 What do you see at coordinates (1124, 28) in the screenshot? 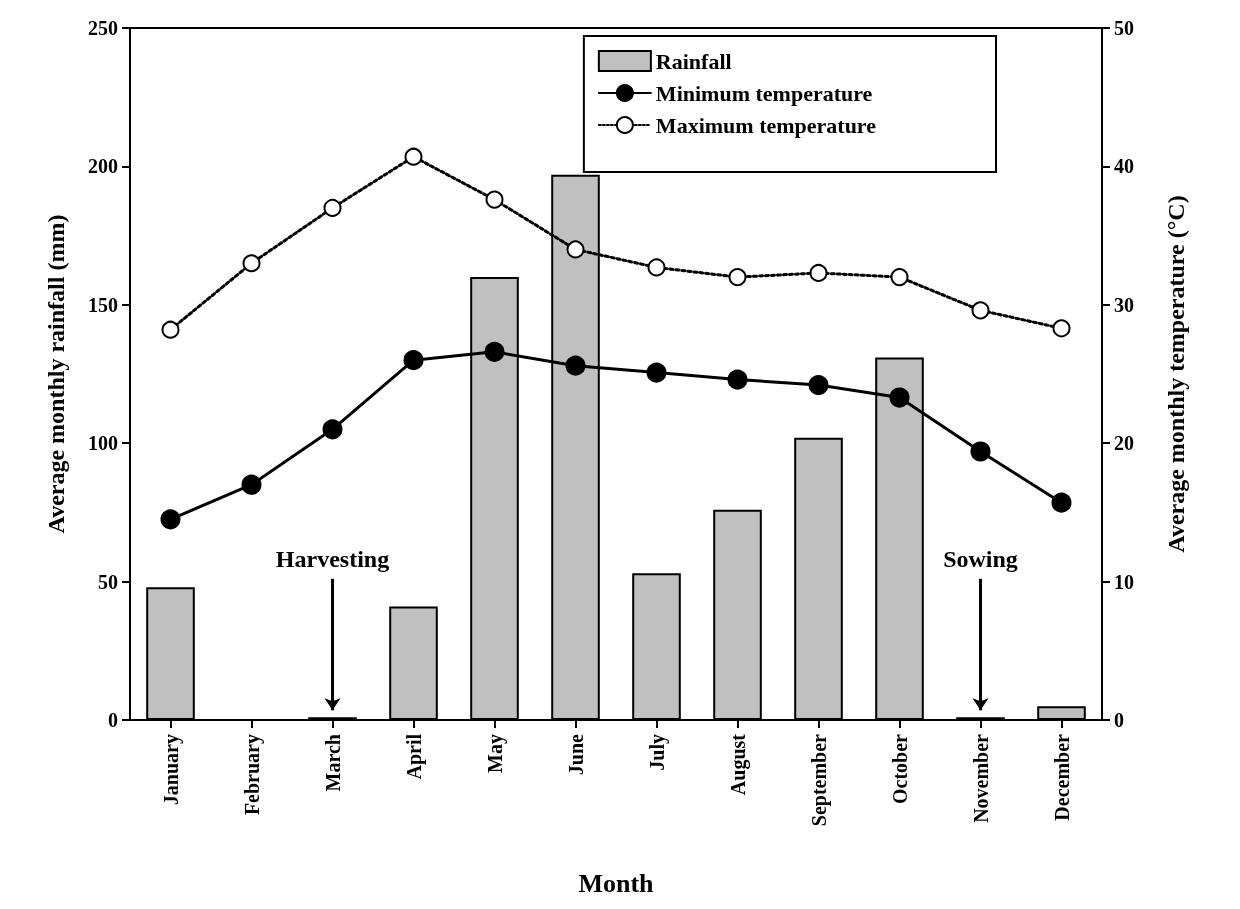
I see `y2-tick-label: 50` at bounding box center [1124, 28].